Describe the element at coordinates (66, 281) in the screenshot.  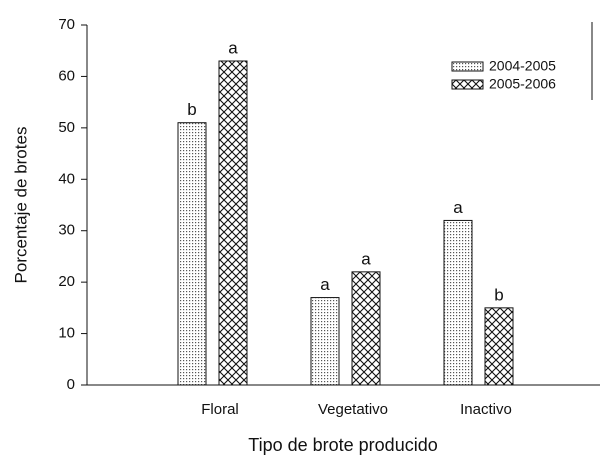
I see `y-tick-label: 20` at that location.